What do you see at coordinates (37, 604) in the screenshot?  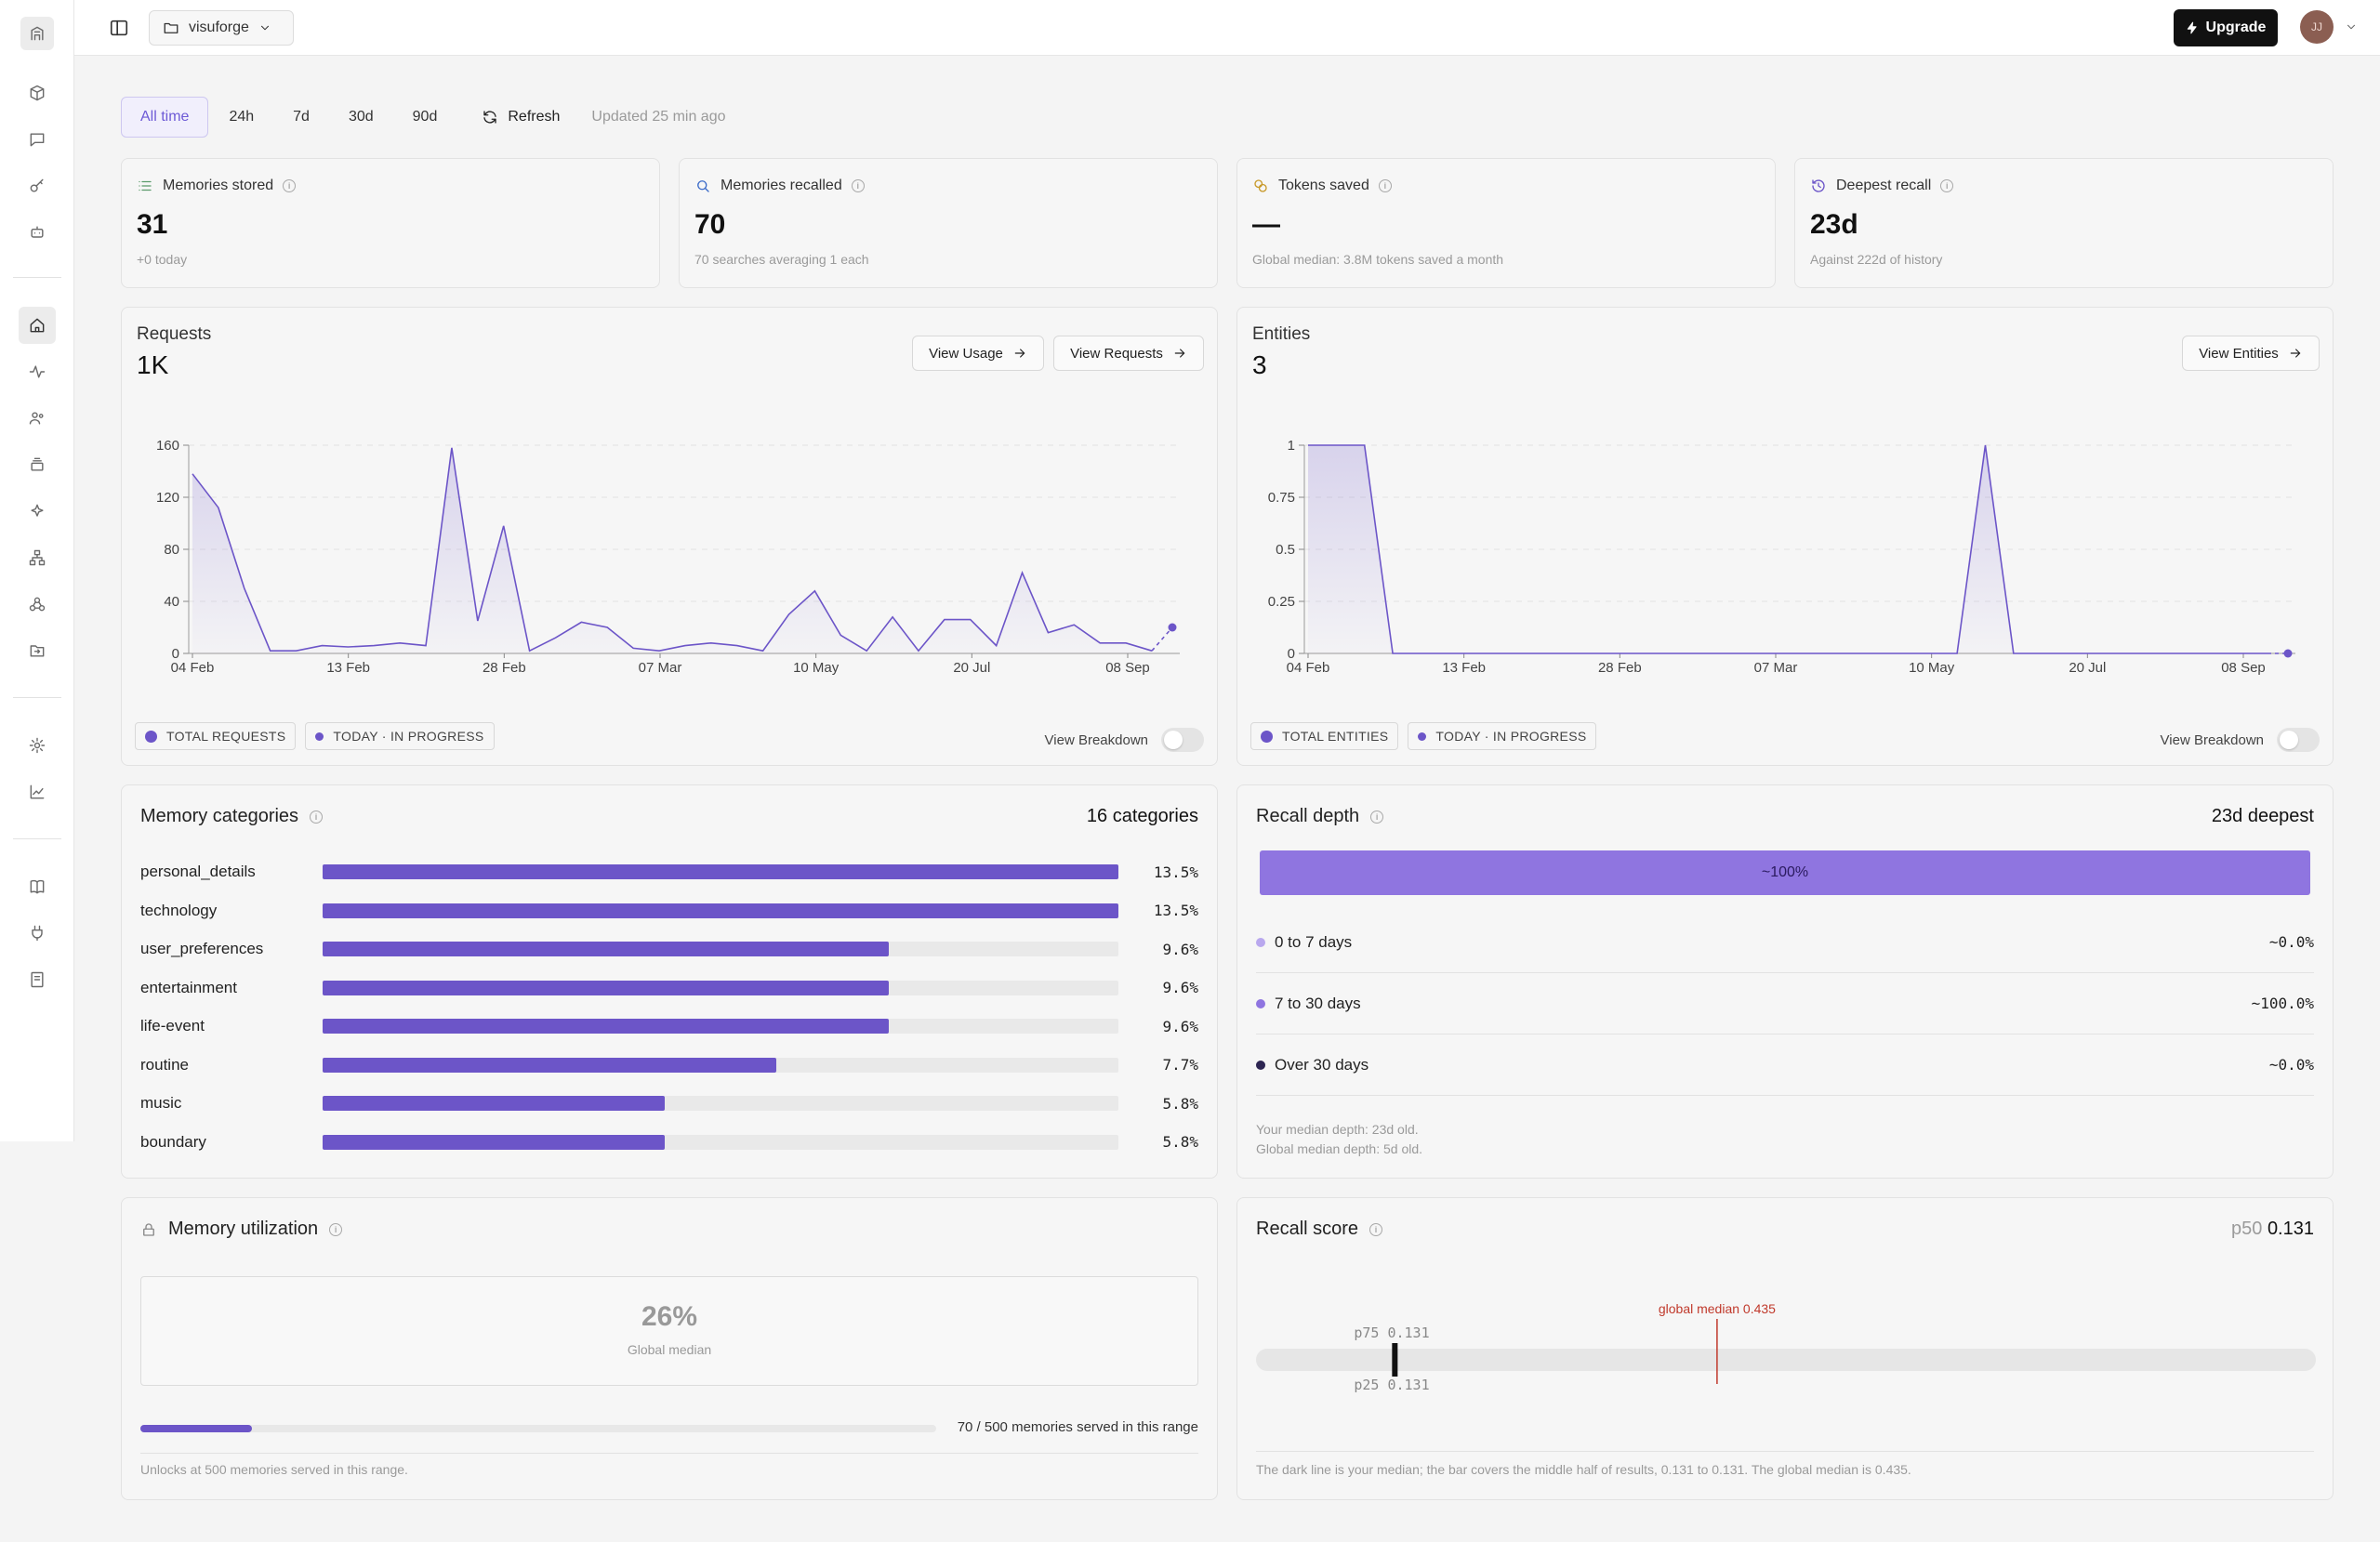 I see `webhook-icon` at bounding box center [37, 604].